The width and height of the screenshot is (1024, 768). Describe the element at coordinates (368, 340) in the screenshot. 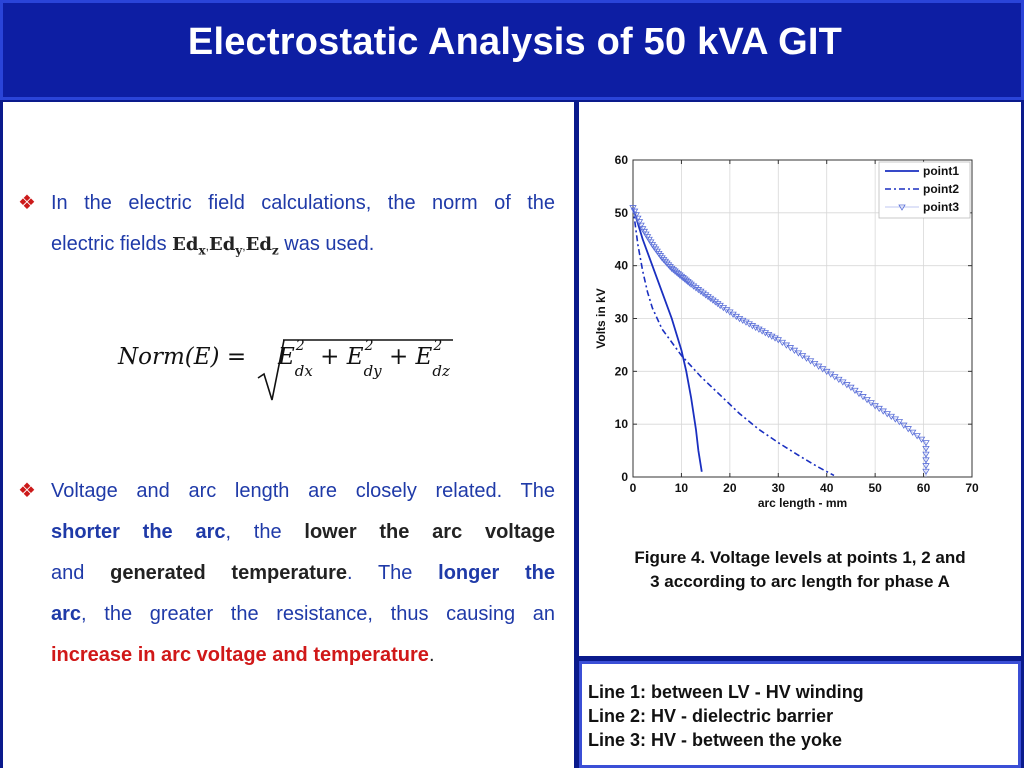

I see `radical-bar` at that location.